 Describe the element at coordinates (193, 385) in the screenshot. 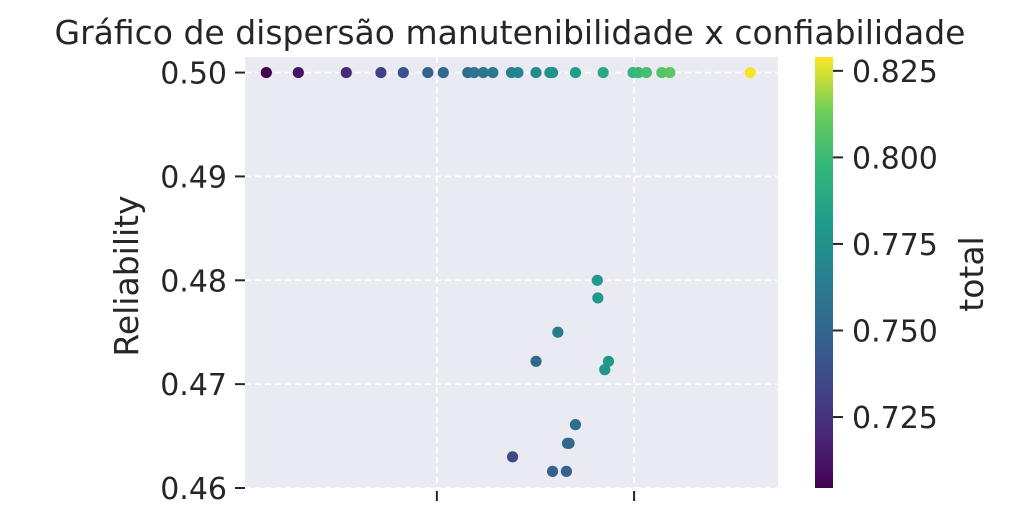

I see `y-tick-label: 0.47` at that location.